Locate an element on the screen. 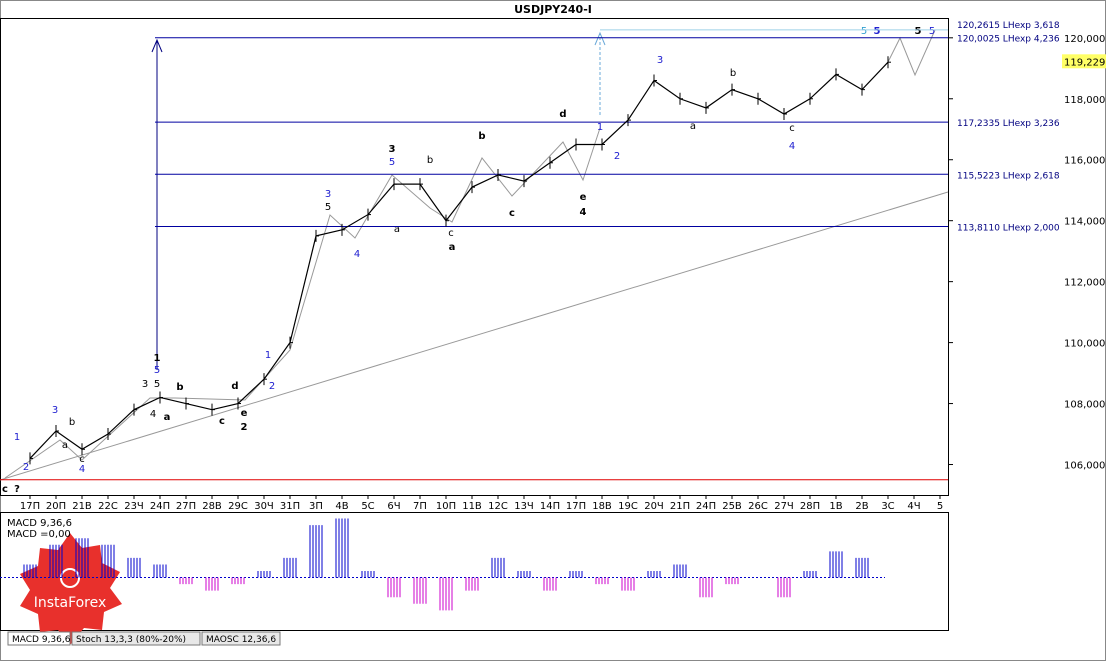 The image size is (1106, 661). macd-label: MACD =0,00 is located at coordinates (39, 534).